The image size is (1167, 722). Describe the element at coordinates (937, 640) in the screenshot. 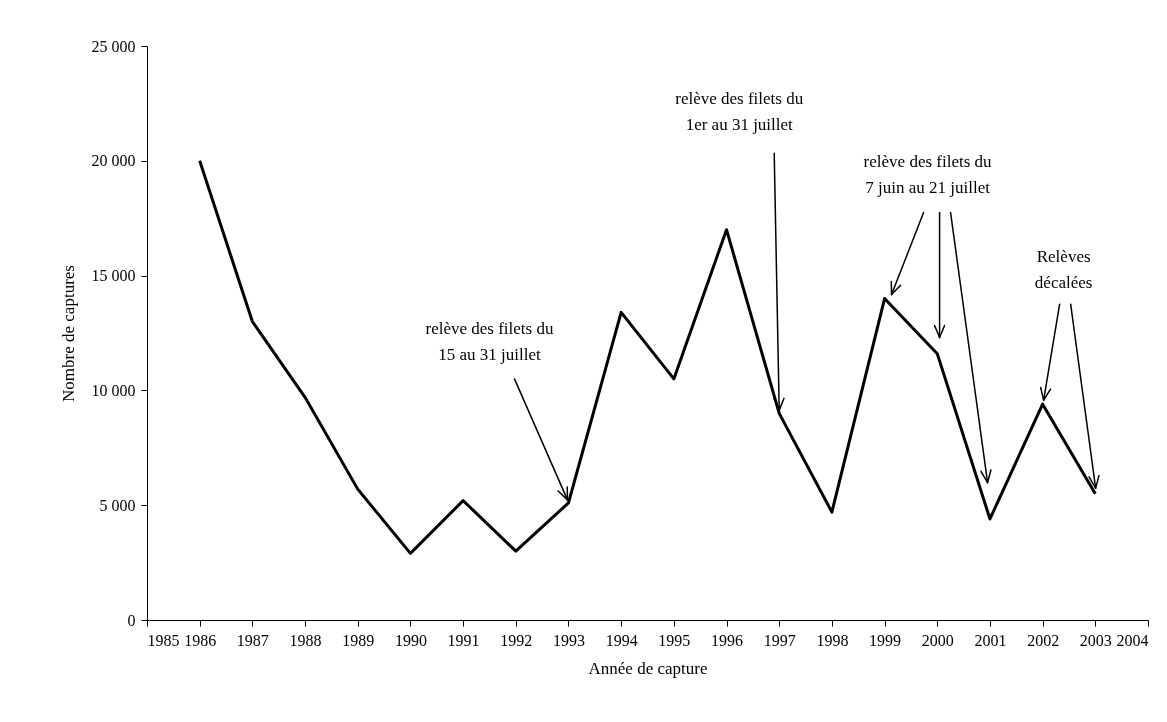

I see `x-tick-label: 2000` at that location.